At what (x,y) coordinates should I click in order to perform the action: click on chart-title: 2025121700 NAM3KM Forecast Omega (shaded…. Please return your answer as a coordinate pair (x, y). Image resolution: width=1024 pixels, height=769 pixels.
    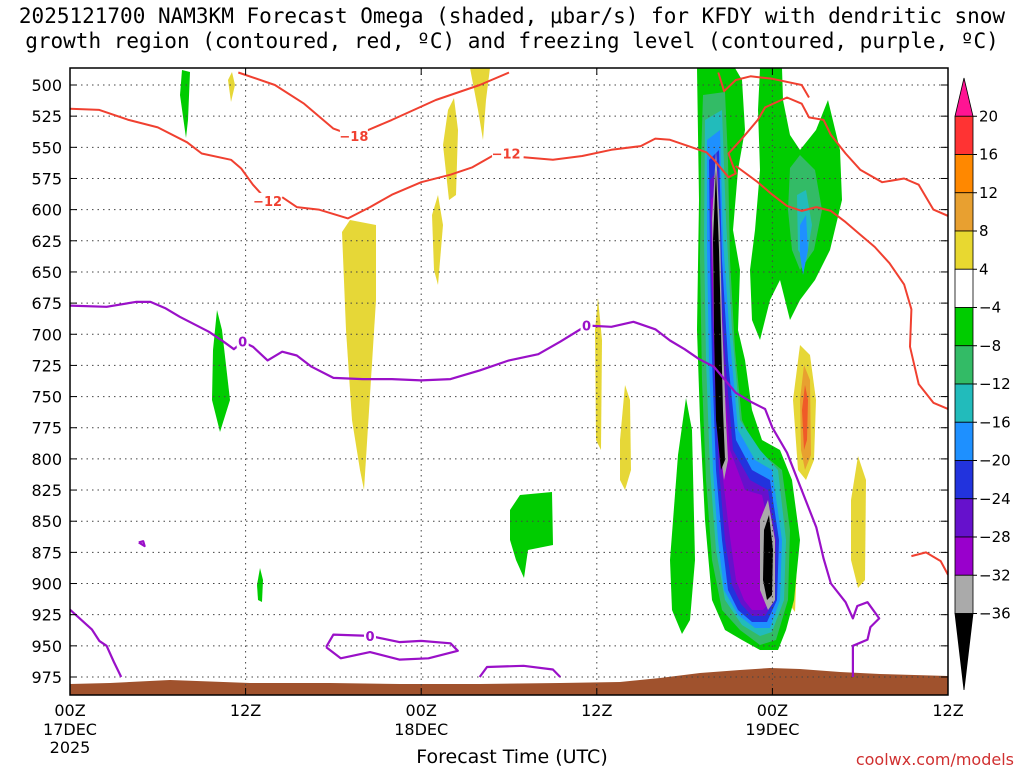
    Looking at the image, I should click on (512, 29).